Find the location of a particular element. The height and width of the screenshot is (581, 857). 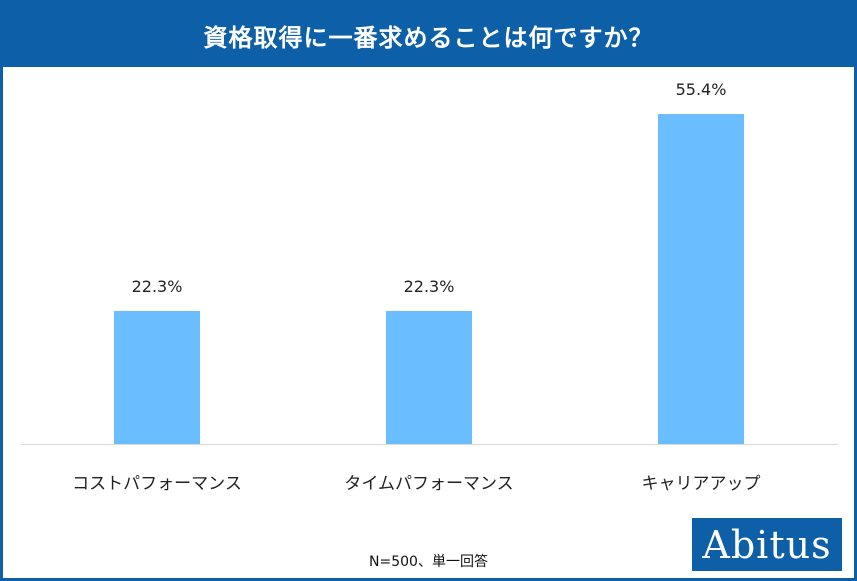

category-label-career-up: キャリアアップ is located at coordinates (701, 484).